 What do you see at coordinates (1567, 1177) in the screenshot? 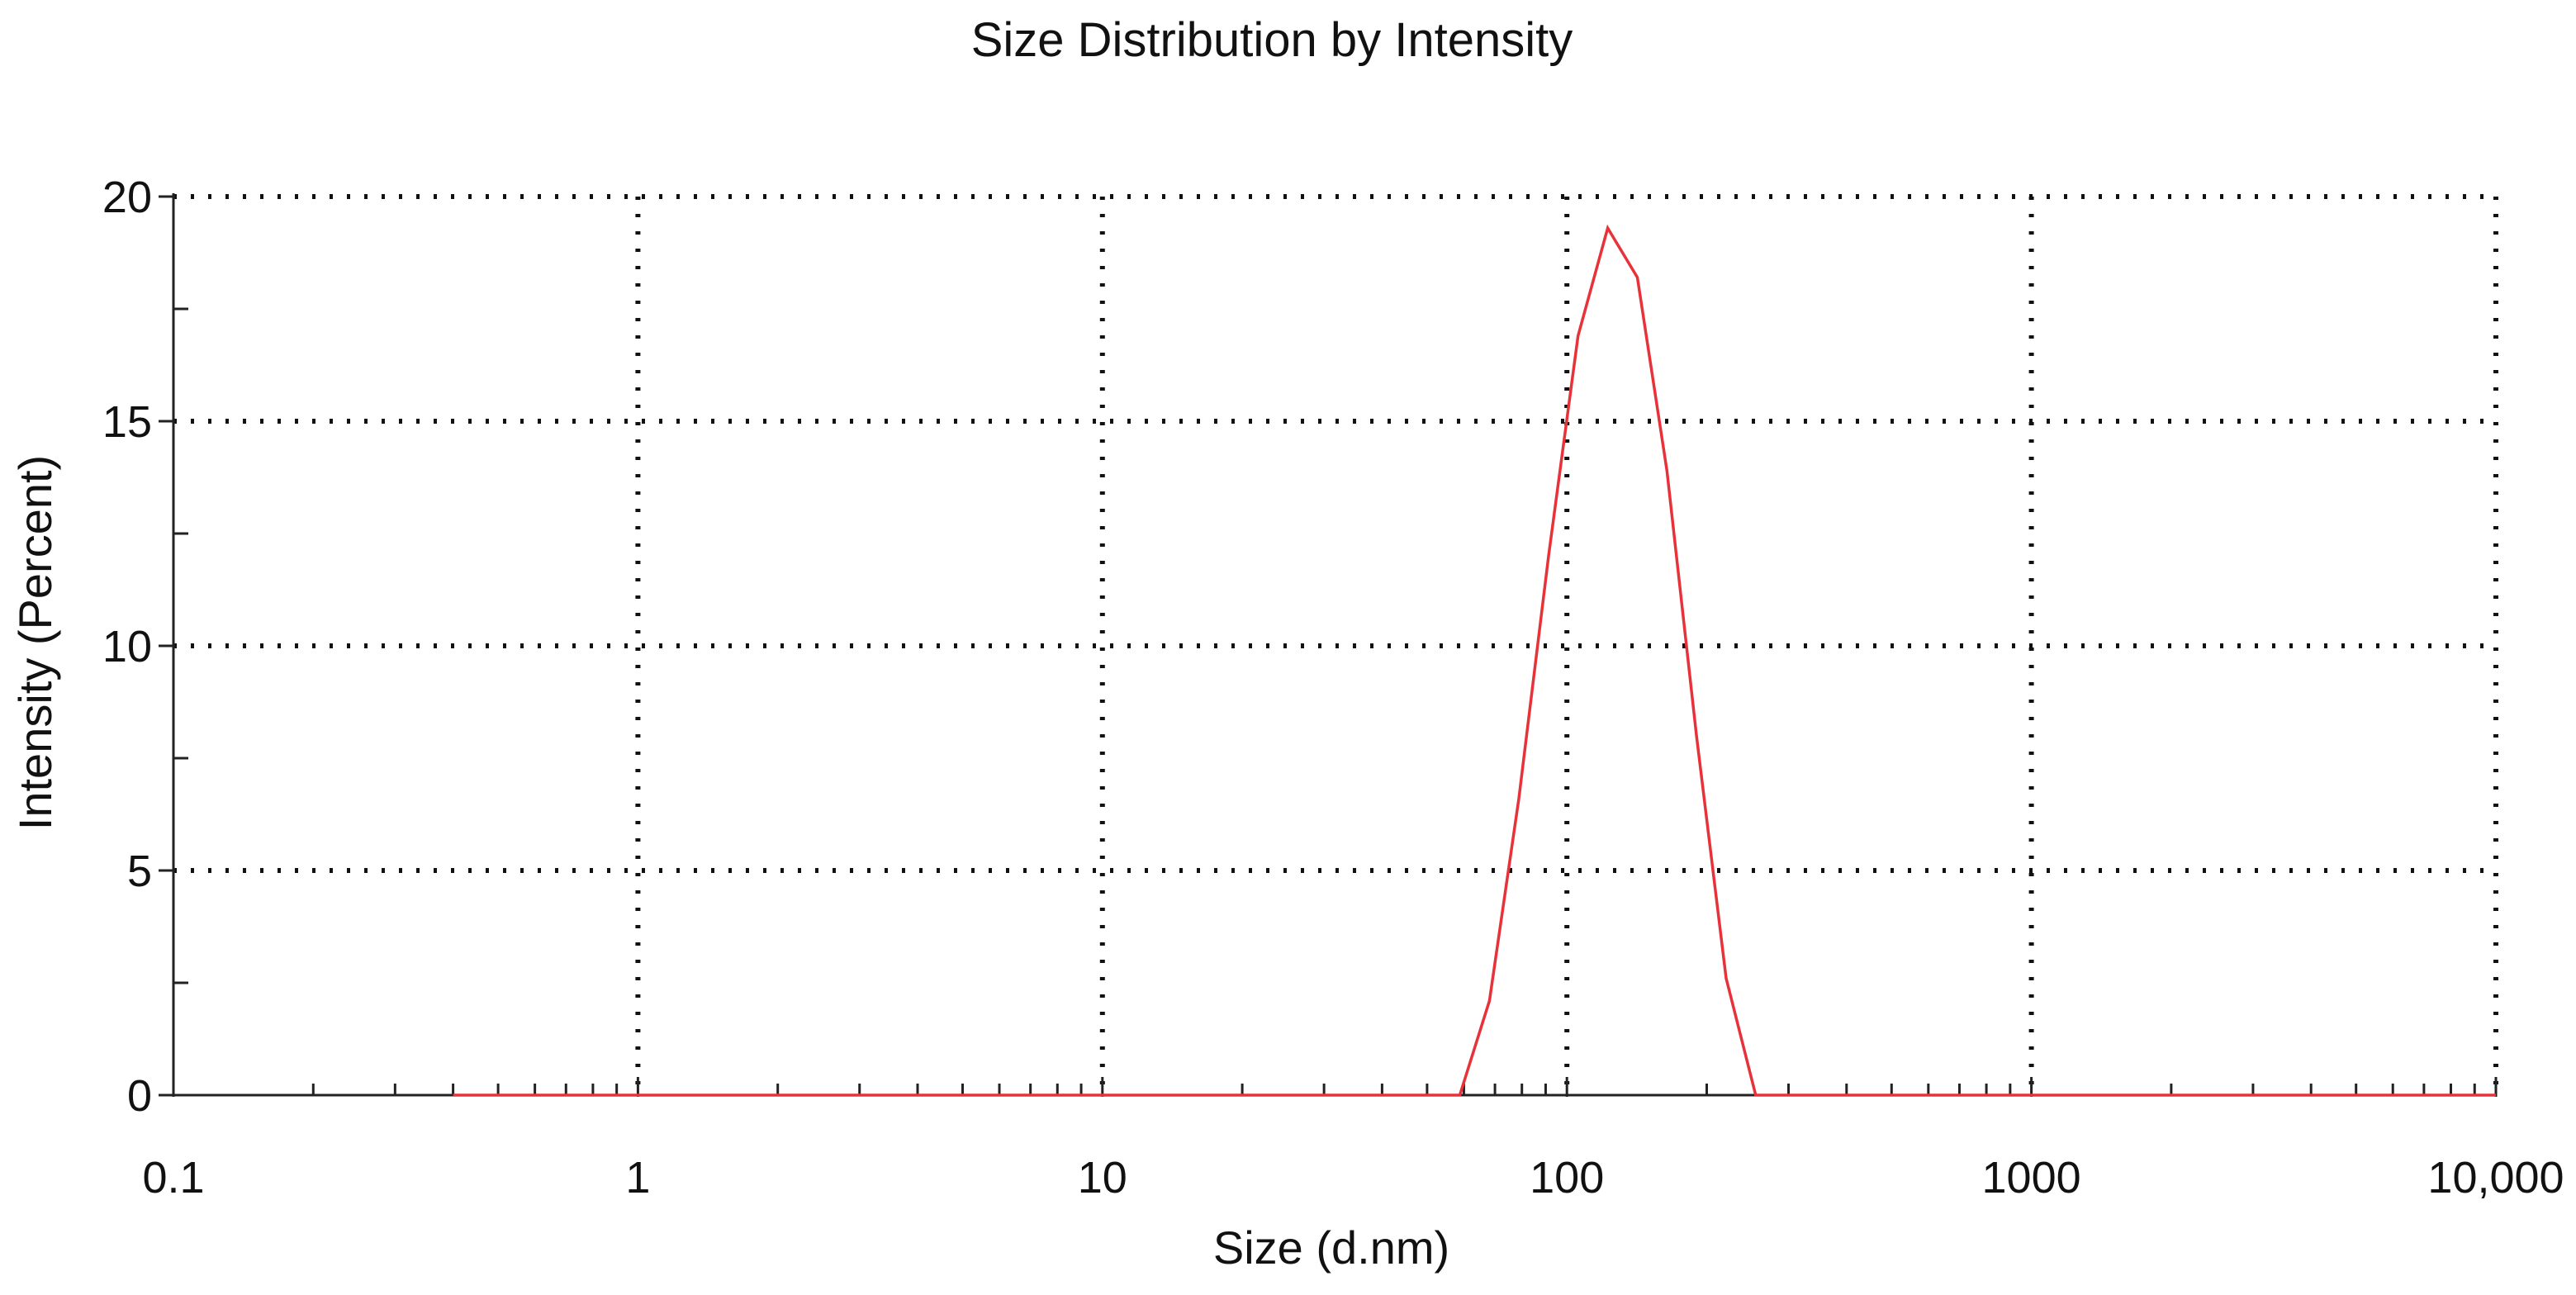
I see `x-tick-label: 100` at bounding box center [1567, 1177].